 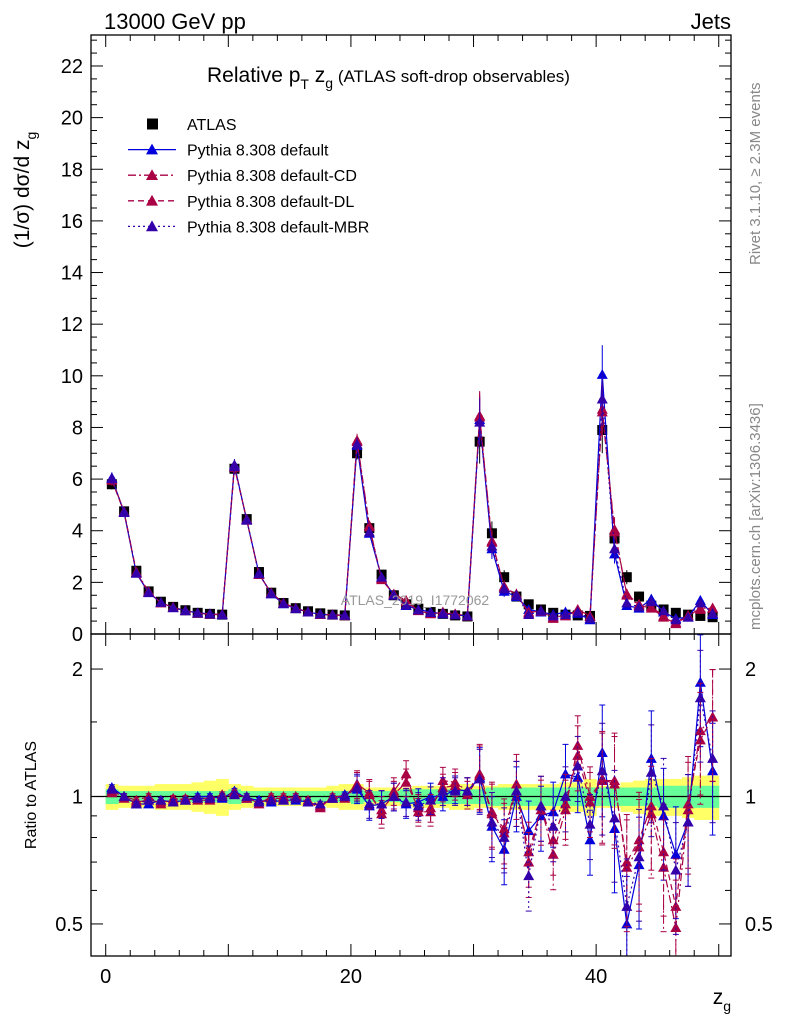 What do you see at coordinates (69, 925) in the screenshot?
I see `ratio-y-tick-label: 0.5` at bounding box center [69, 925].